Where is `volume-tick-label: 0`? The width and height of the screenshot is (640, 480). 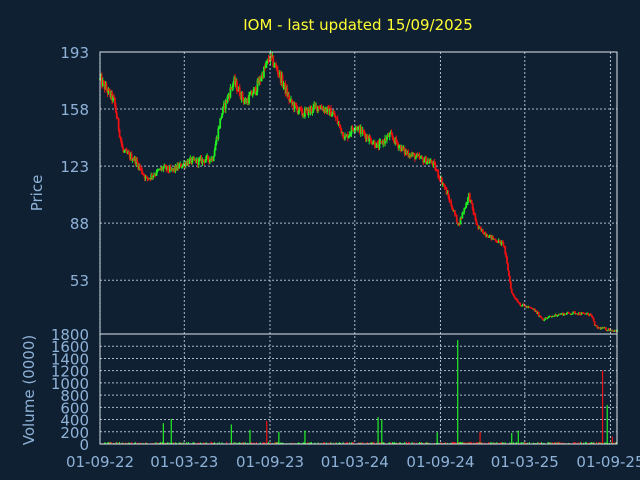
volume-tick-label: 0 is located at coordinates (84, 445).